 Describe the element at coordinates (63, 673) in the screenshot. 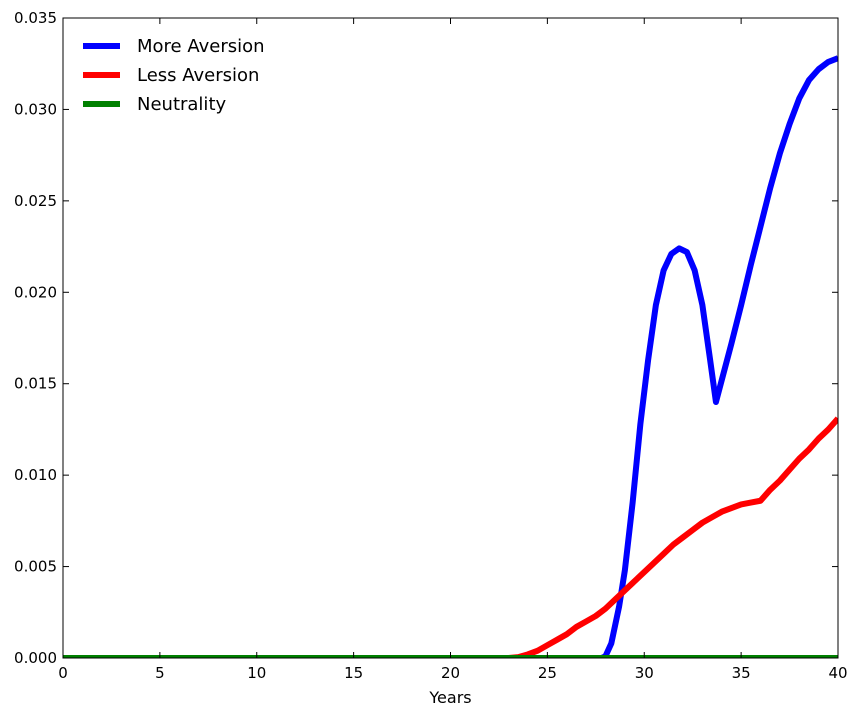

I see `x-tick-label: 0` at that location.